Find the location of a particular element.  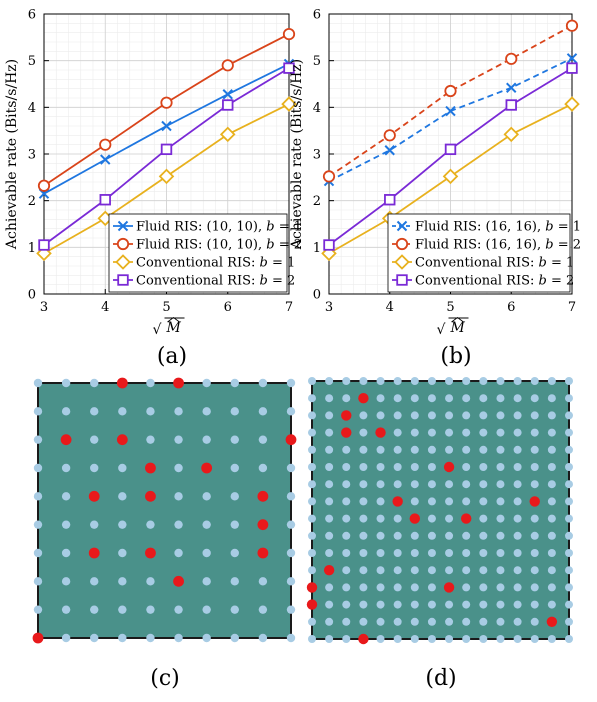

legend-label: Fluid RIS: (10, 10), b = 2 is located at coordinates (219, 245).